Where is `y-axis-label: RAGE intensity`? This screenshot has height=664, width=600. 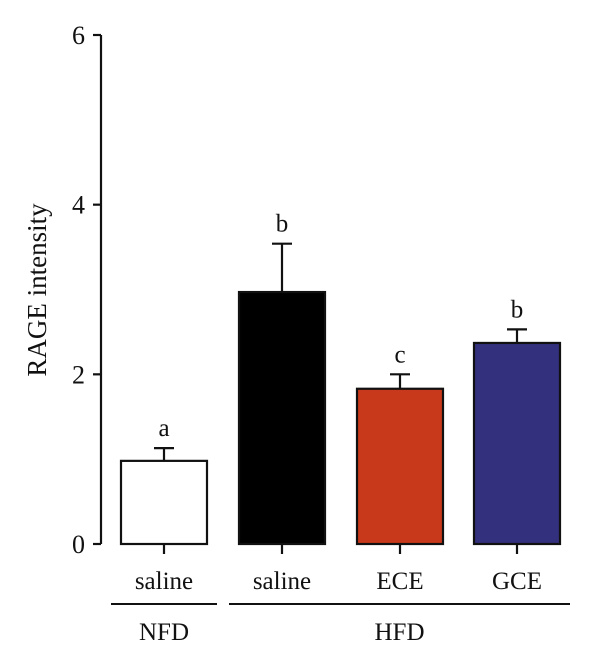
y-axis-label: RAGE intensity is located at coordinates (37, 290).